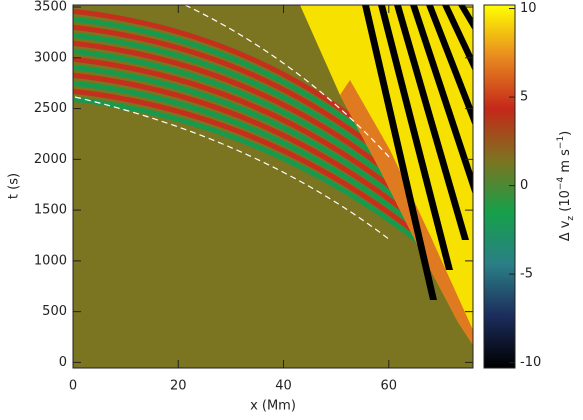  I want to click on heatmap-dark-stripes, so click(417, 152).